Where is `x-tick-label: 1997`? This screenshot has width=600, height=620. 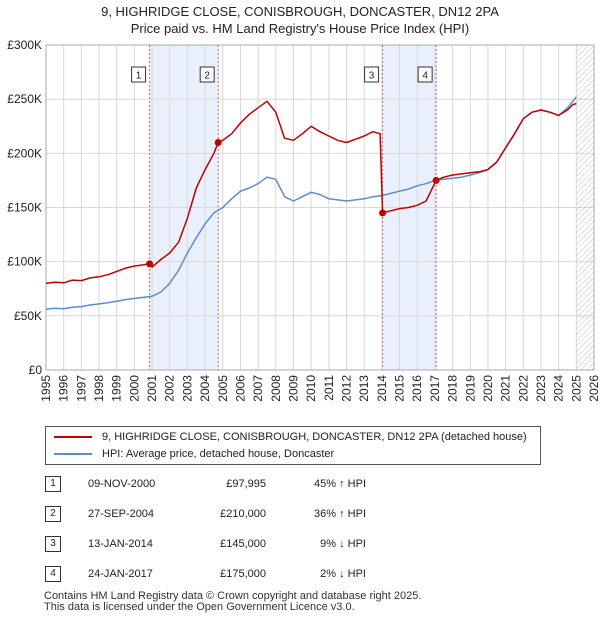 x-tick-label: 1997 is located at coordinates (81, 388).